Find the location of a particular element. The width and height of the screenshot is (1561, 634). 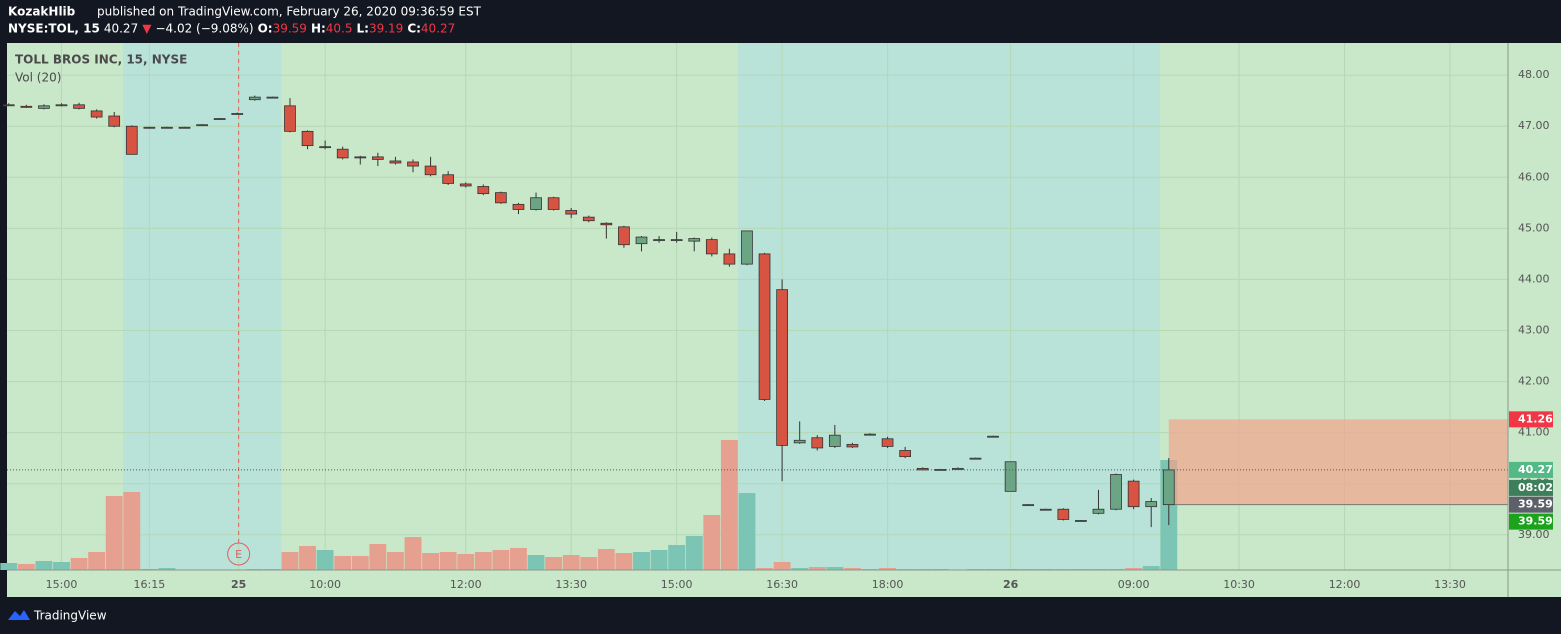

price-label: 41.26 is located at coordinates (1535, 418).